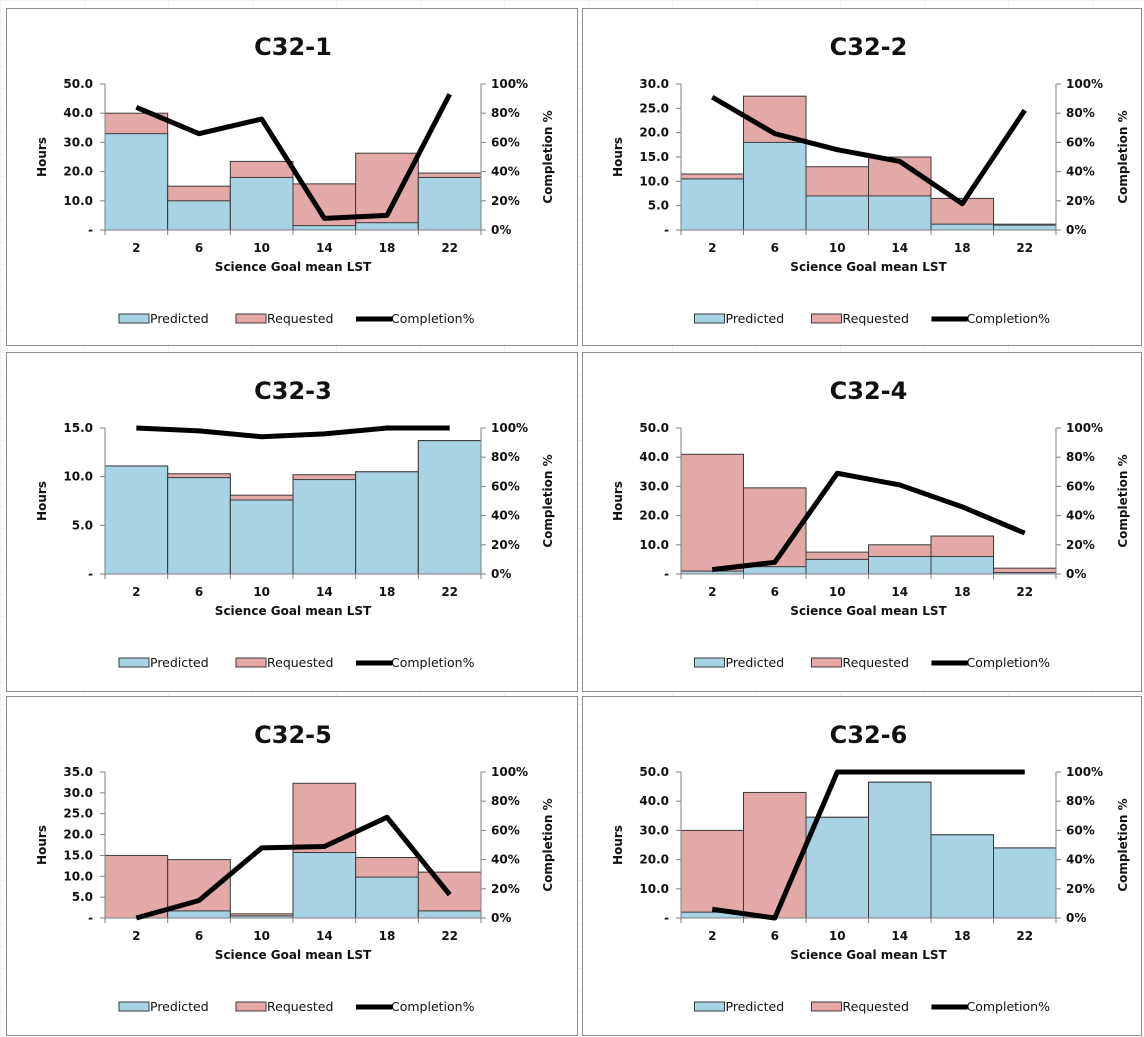  What do you see at coordinates (654, 801) in the screenshot?
I see `y-tick-label: 40.0` at bounding box center [654, 801].